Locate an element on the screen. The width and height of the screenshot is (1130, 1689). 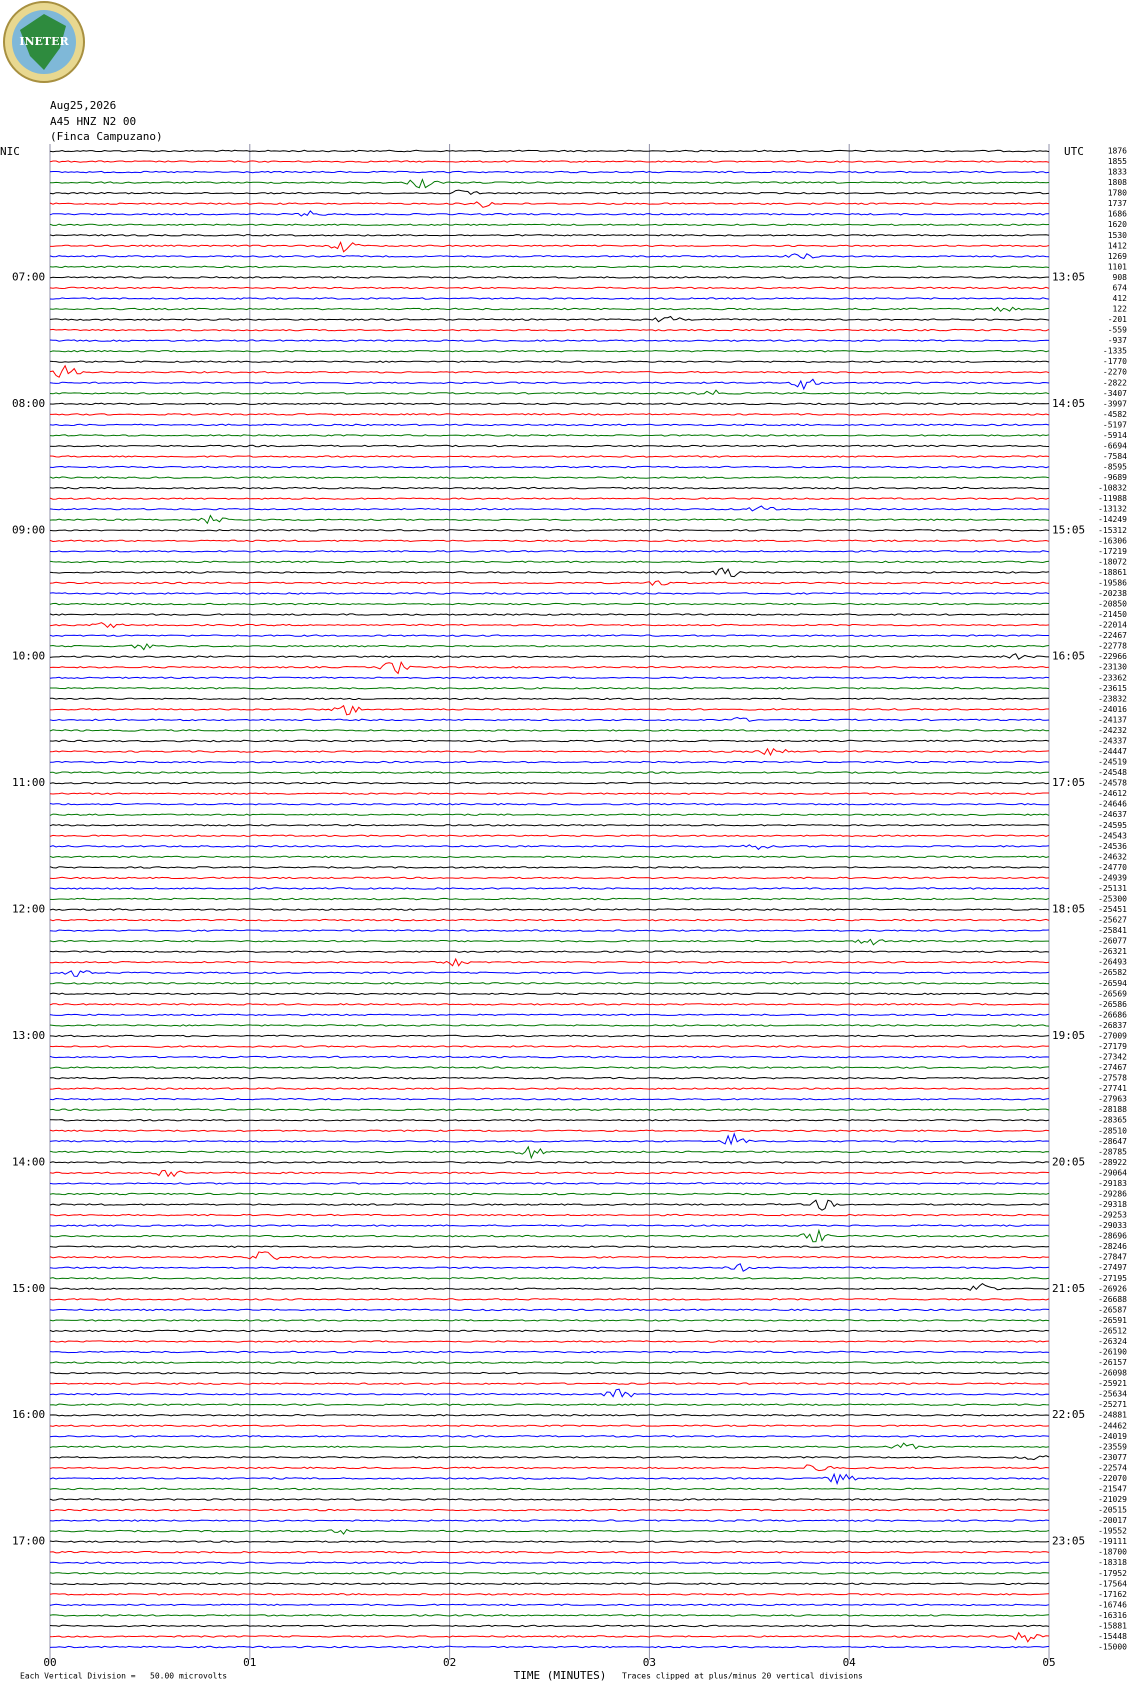
trace-offset: -23559 is located at coordinates (1112, 1446).